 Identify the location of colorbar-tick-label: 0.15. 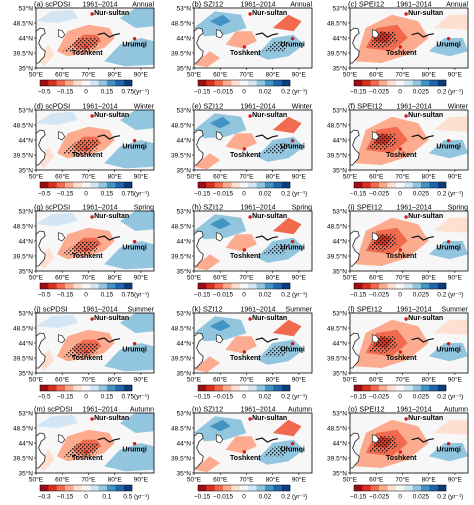
(107, 295).